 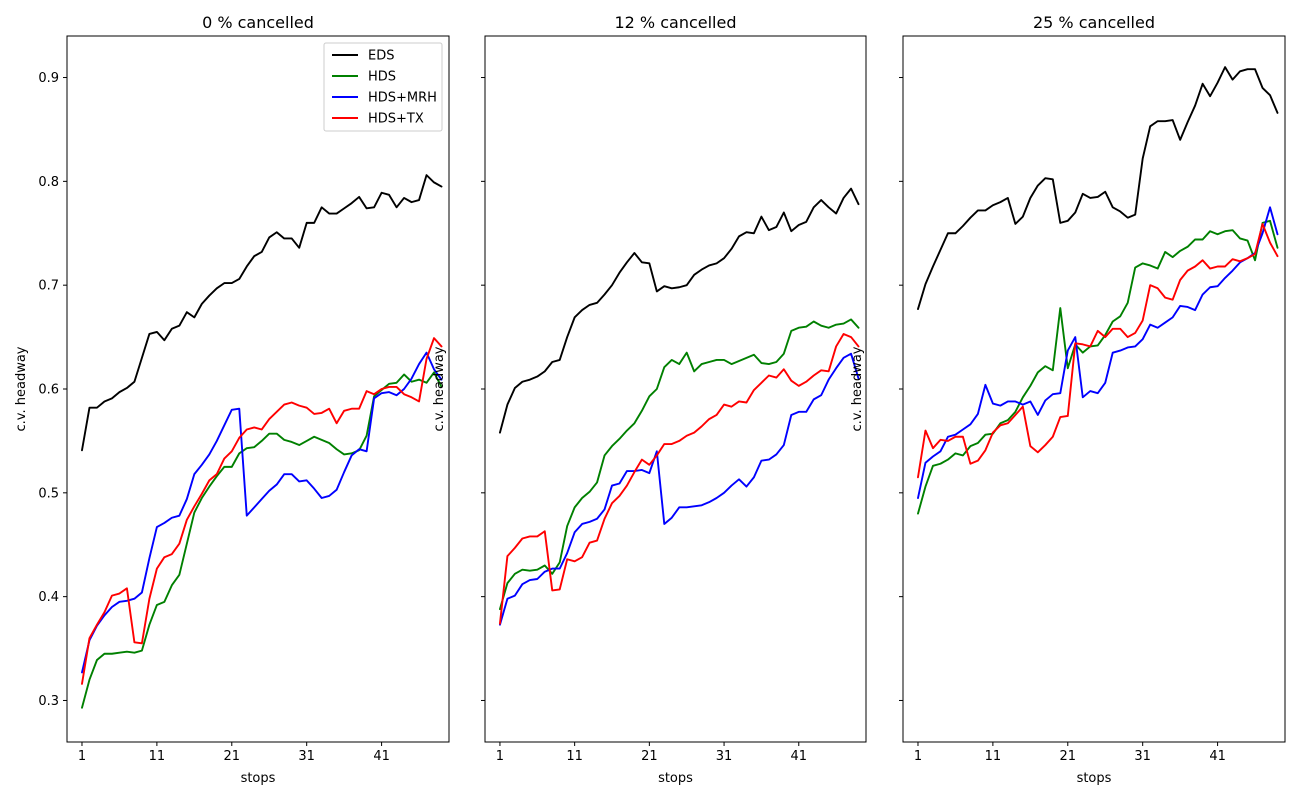 I want to click on panel-1-ytick-label: 0.8, so click(x=48, y=182).